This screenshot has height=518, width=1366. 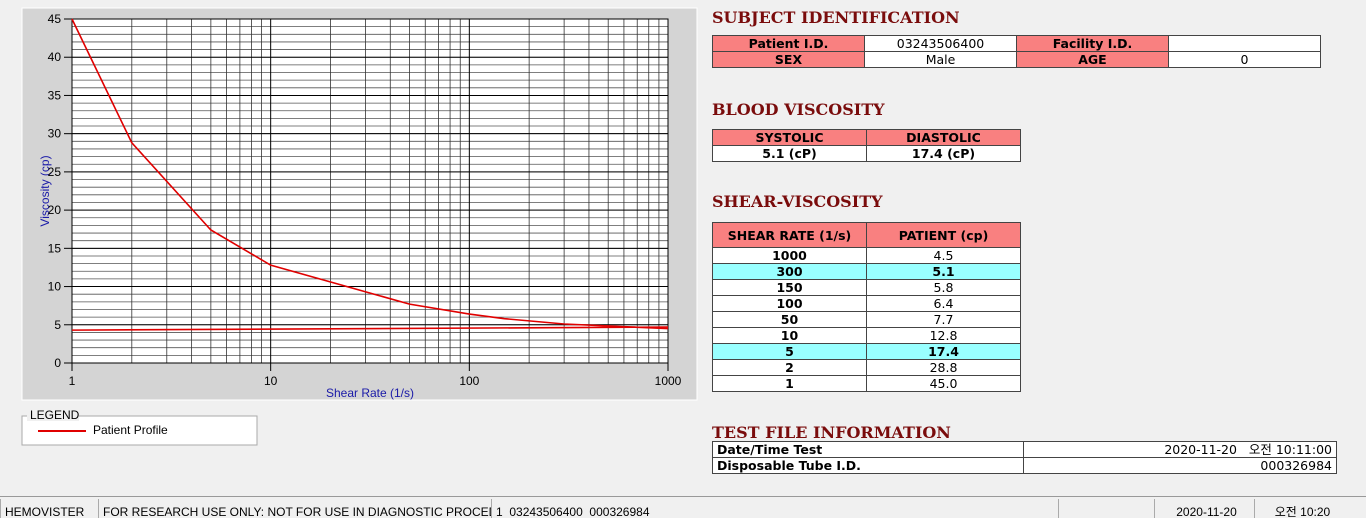 I want to click on table-cell: Facility I.D., so click(x=1092, y=43).